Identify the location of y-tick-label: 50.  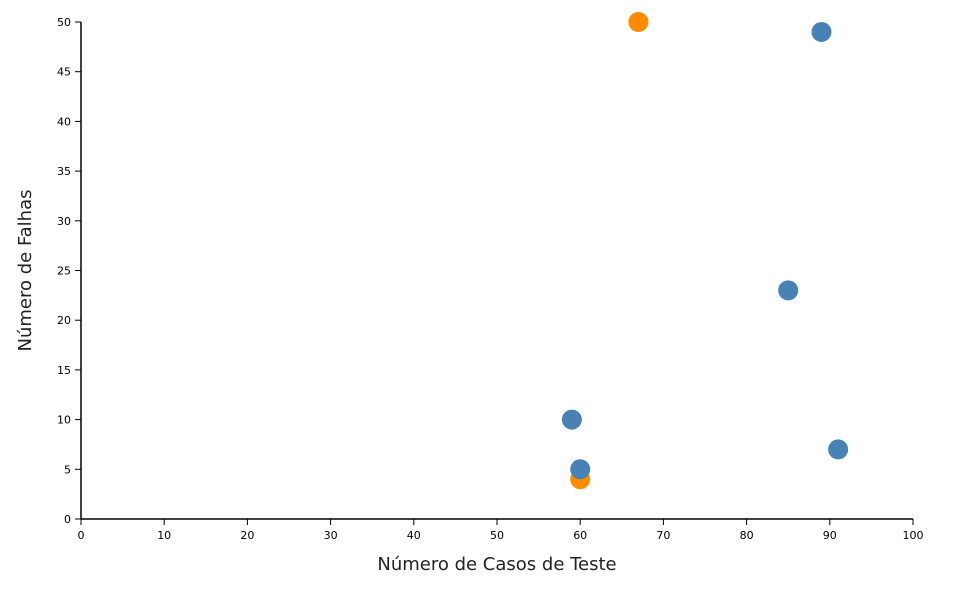
(64, 22).